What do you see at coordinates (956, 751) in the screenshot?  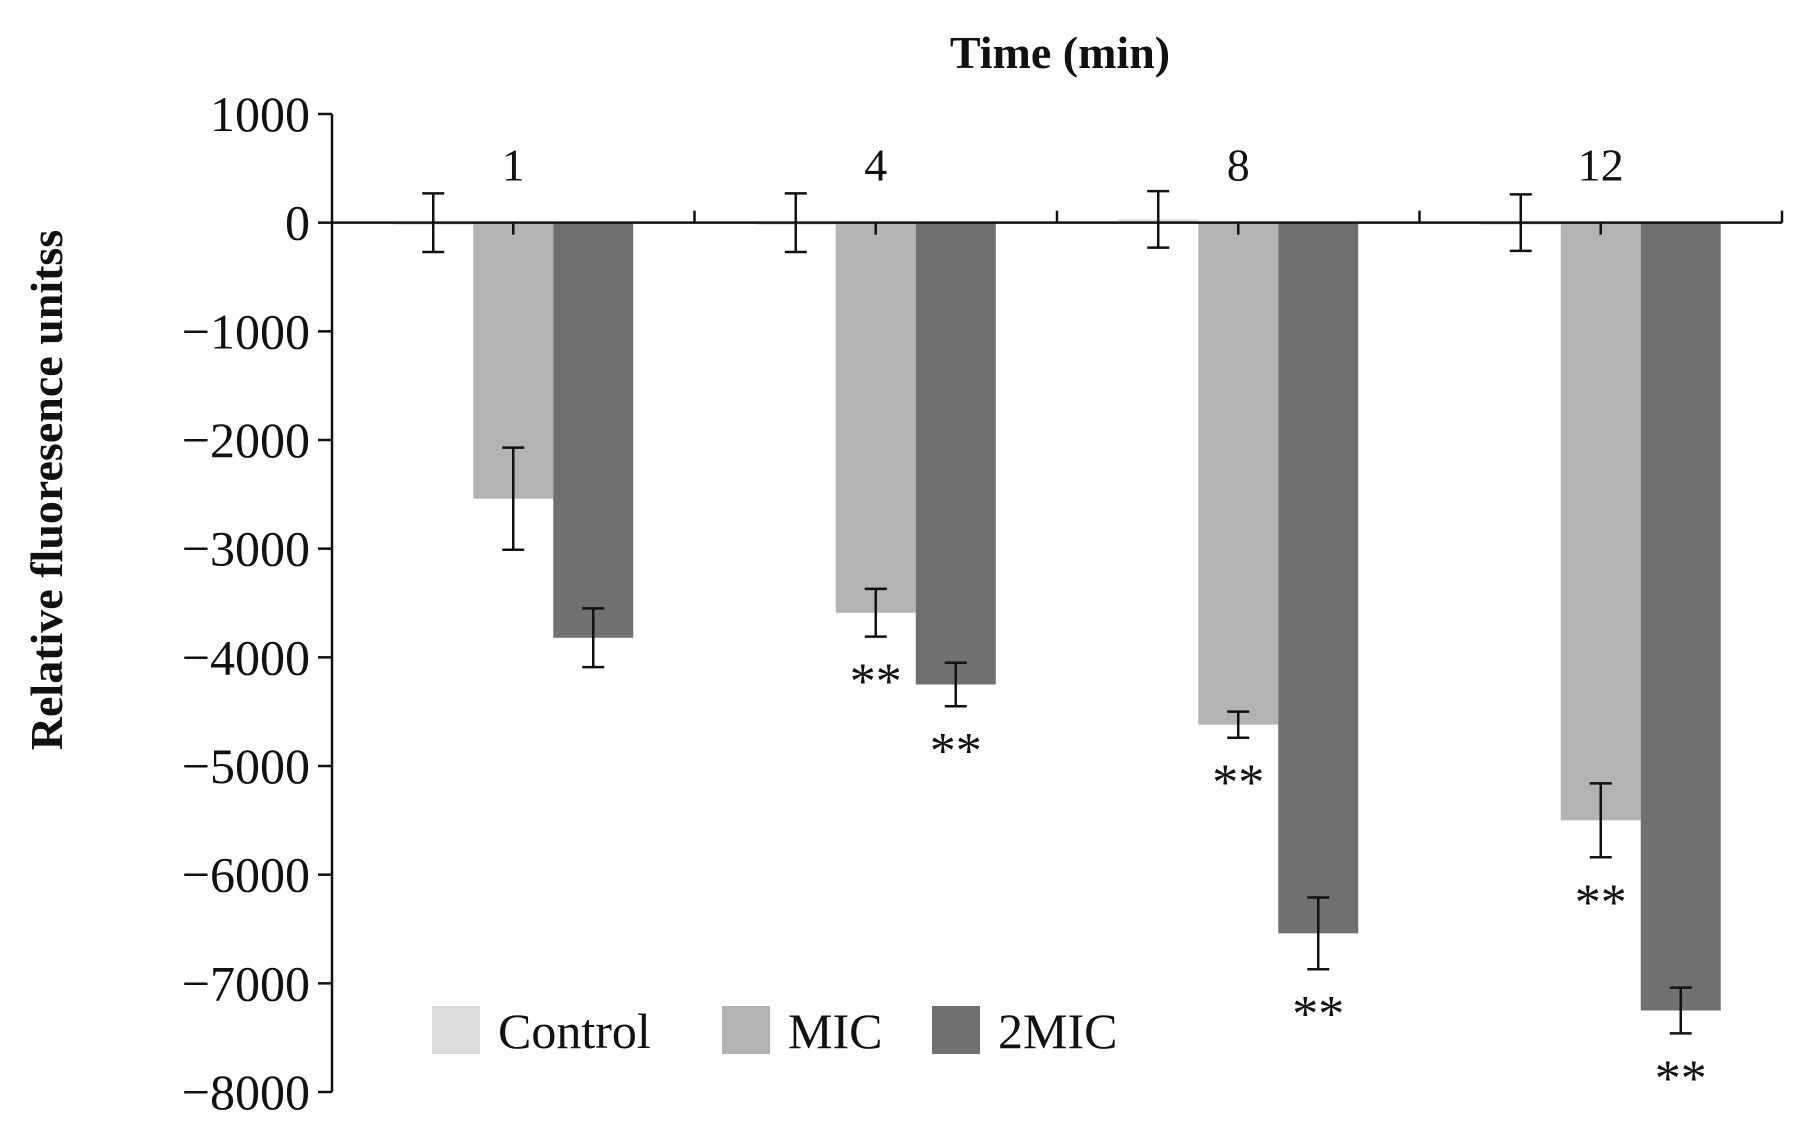 I see `significance-2mic-4: **` at bounding box center [956, 751].